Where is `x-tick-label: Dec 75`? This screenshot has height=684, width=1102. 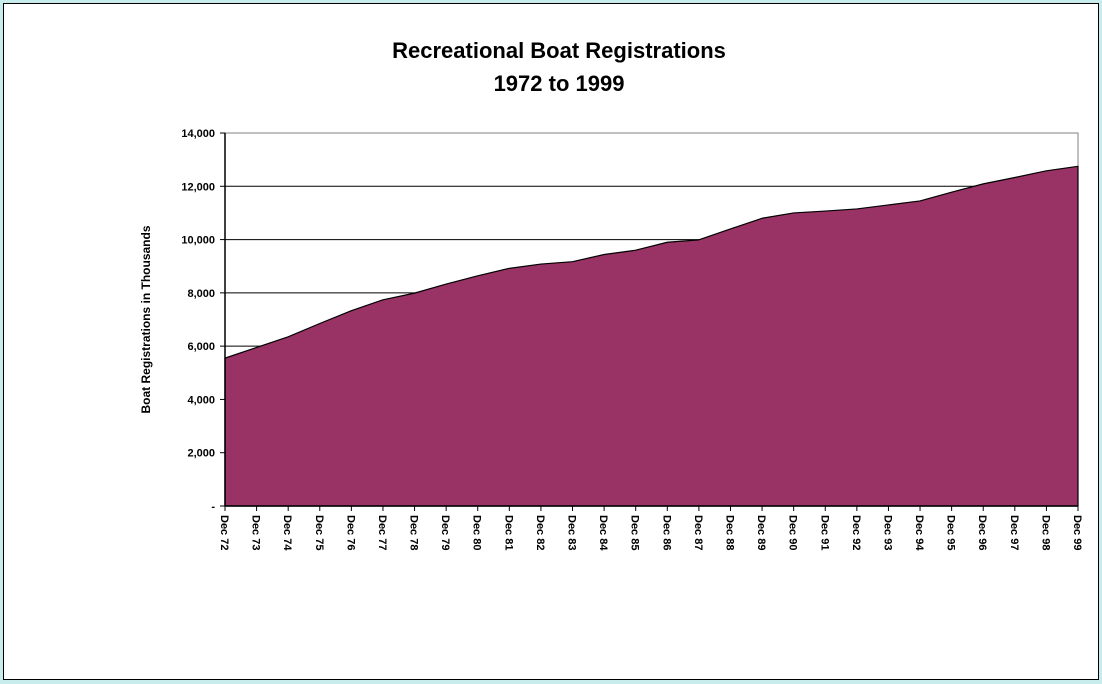 x-tick-label: Dec 75 is located at coordinates (319, 532).